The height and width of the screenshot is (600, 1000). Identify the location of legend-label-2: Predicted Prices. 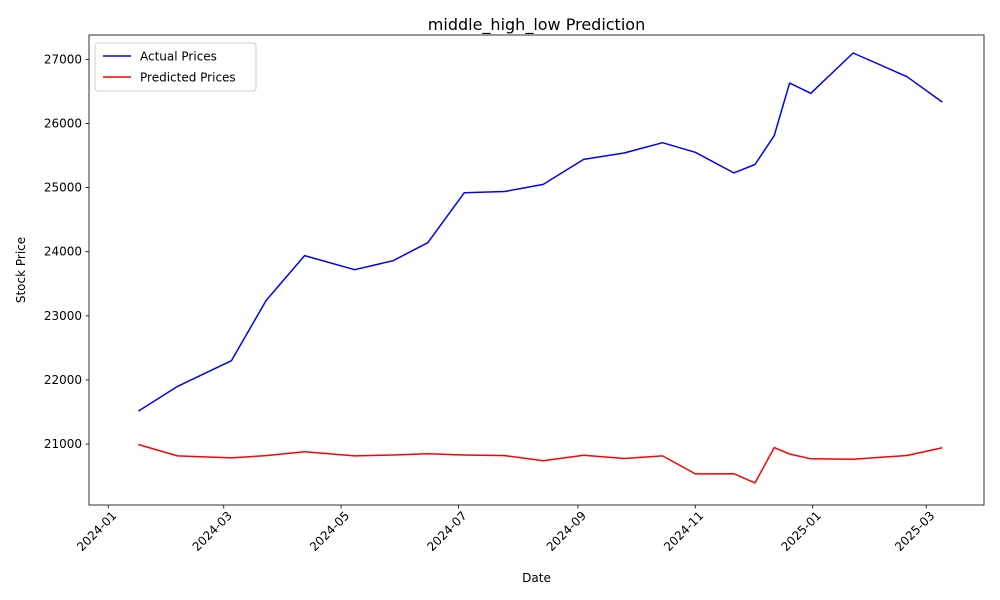
(188, 78).